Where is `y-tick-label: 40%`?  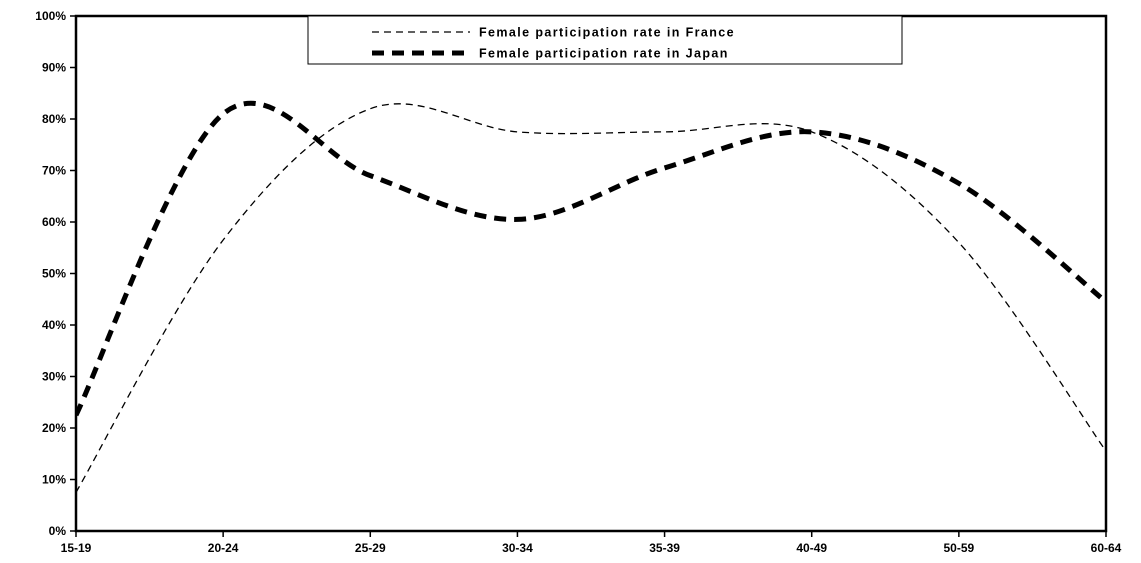 y-tick-label: 40% is located at coordinates (54, 325).